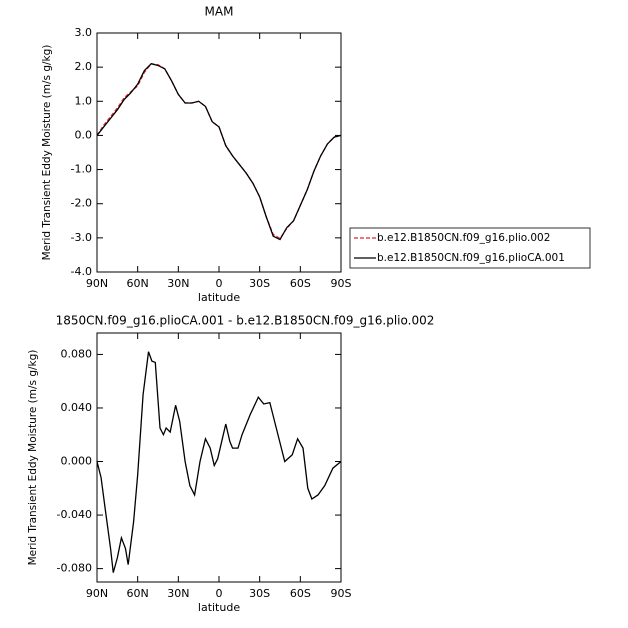 This screenshot has height=628, width=628. What do you see at coordinates (77, 353) in the screenshot?
I see `y-tick-label: 0.080` at bounding box center [77, 353].